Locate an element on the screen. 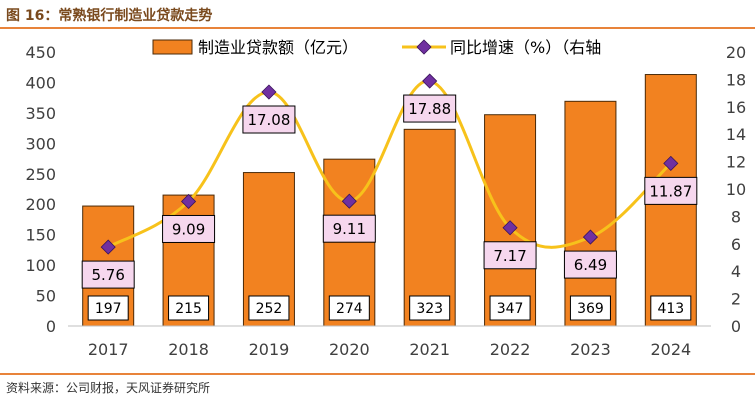 The height and width of the screenshot is (403, 755). bar-value-label: 323 is located at coordinates (429, 309).